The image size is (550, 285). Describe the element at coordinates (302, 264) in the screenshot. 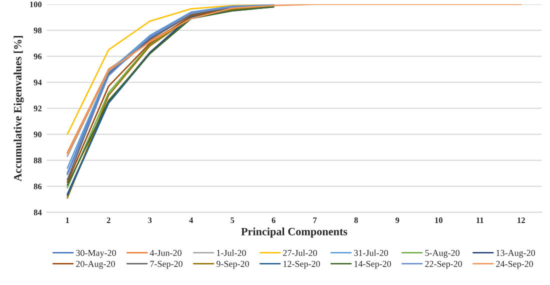

I see `legend-label: 12-Sep-20` at that location.